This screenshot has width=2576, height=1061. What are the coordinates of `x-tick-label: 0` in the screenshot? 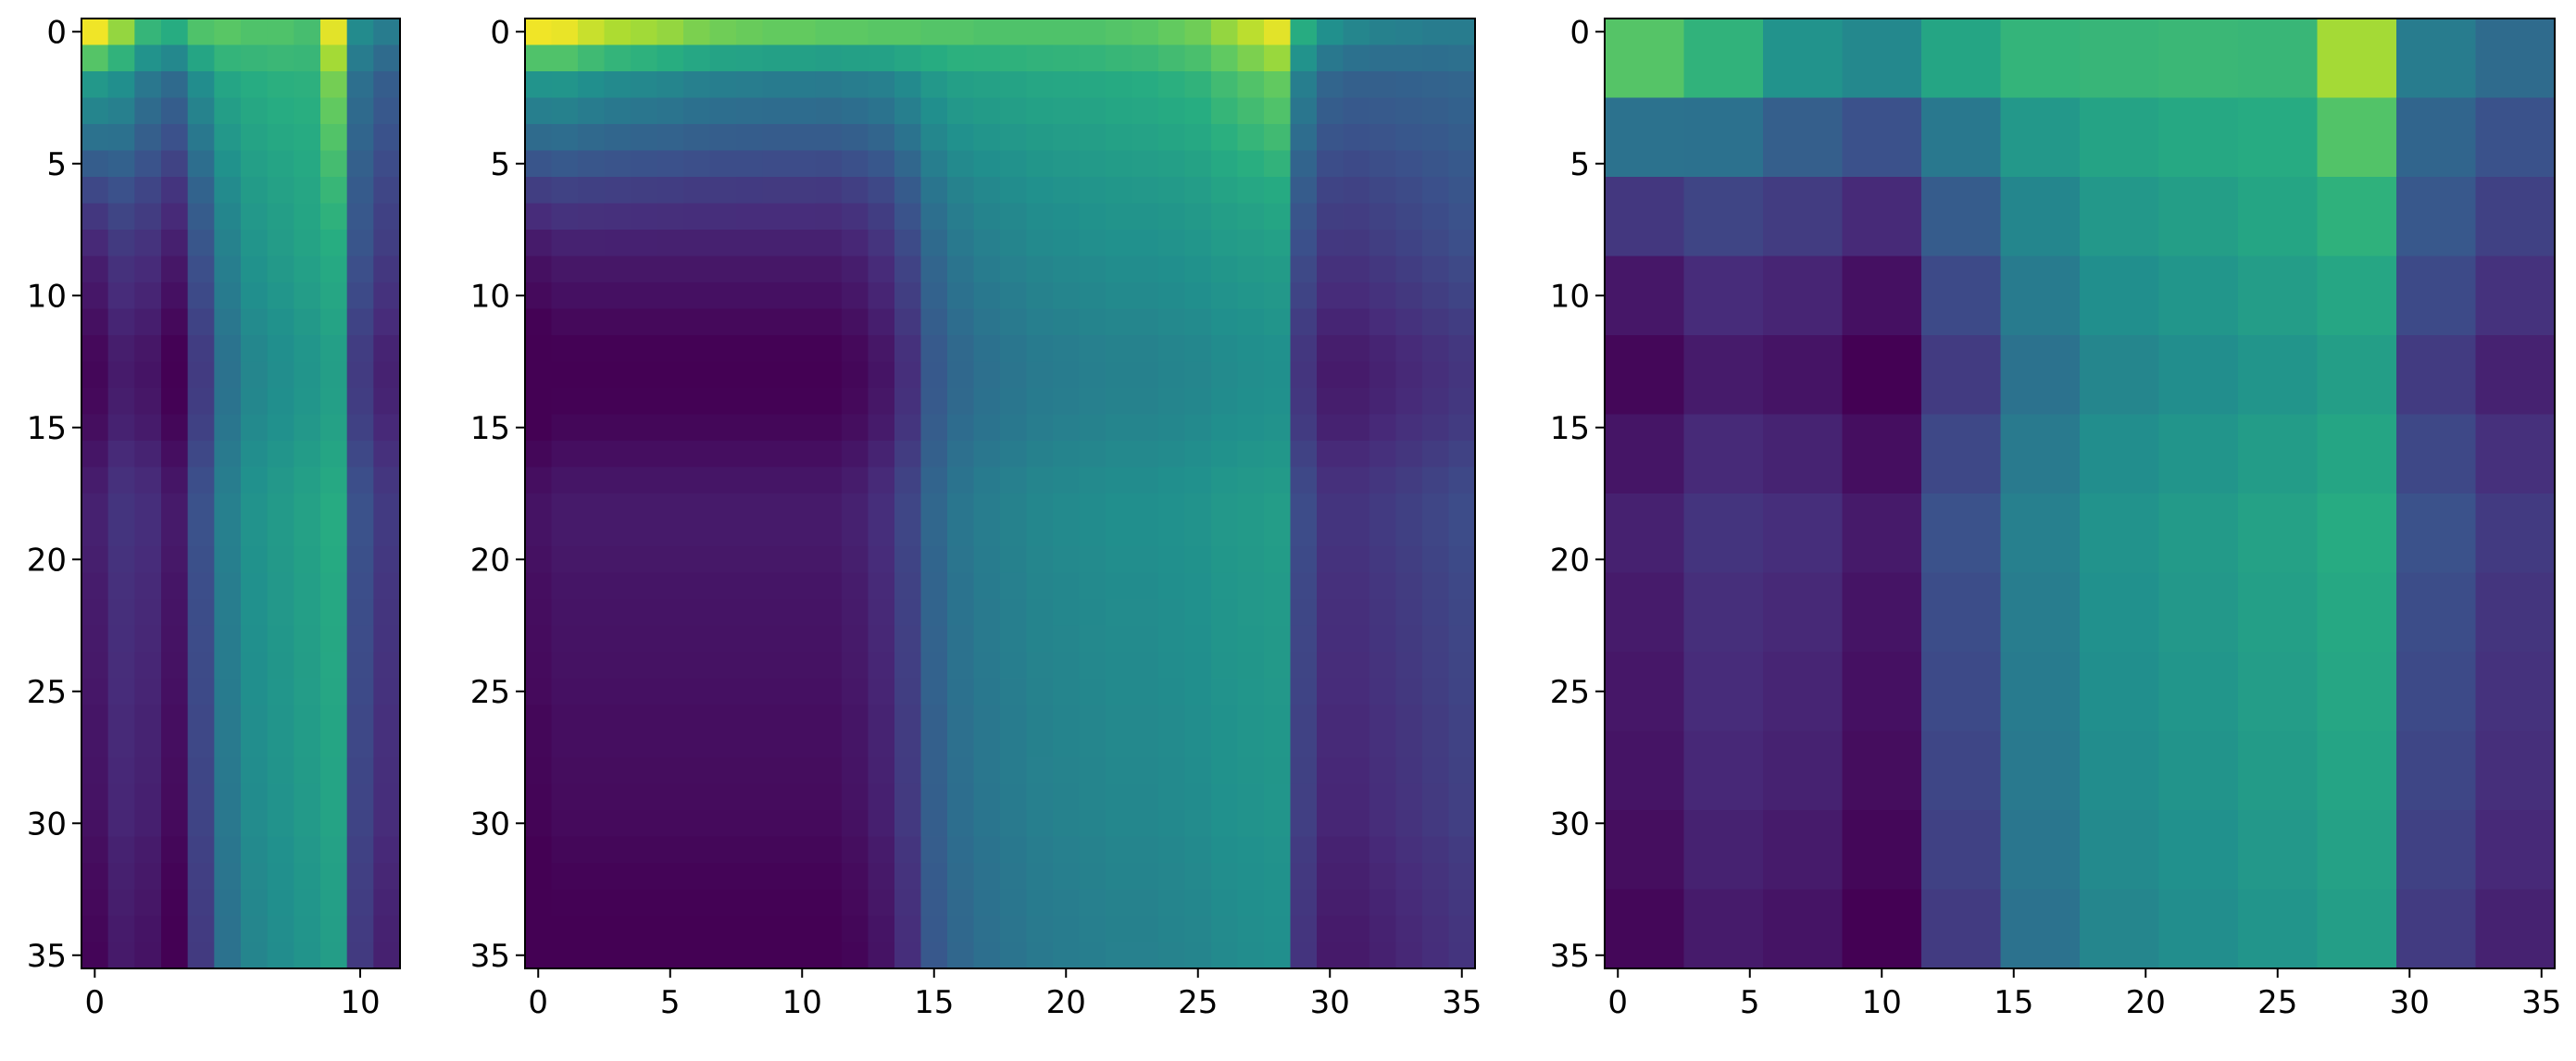 It's located at (1617, 1002).